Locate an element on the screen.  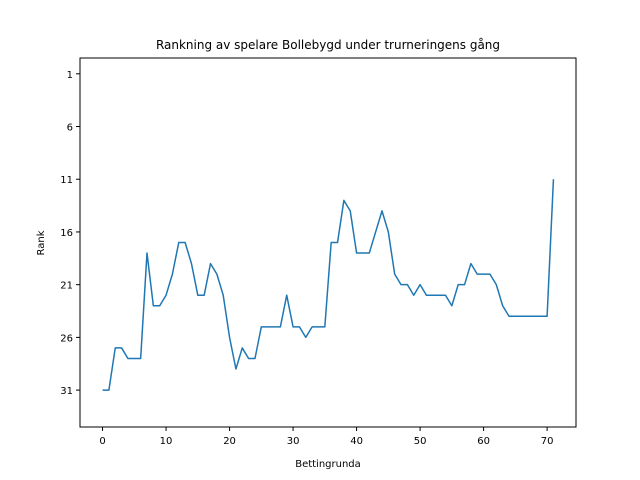
x-tick-label: 10 is located at coordinates (166, 441).